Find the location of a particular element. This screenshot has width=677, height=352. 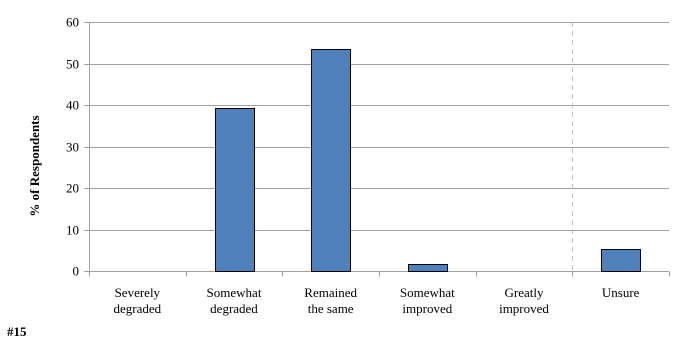

figure-number: #15 is located at coordinates (17, 331).